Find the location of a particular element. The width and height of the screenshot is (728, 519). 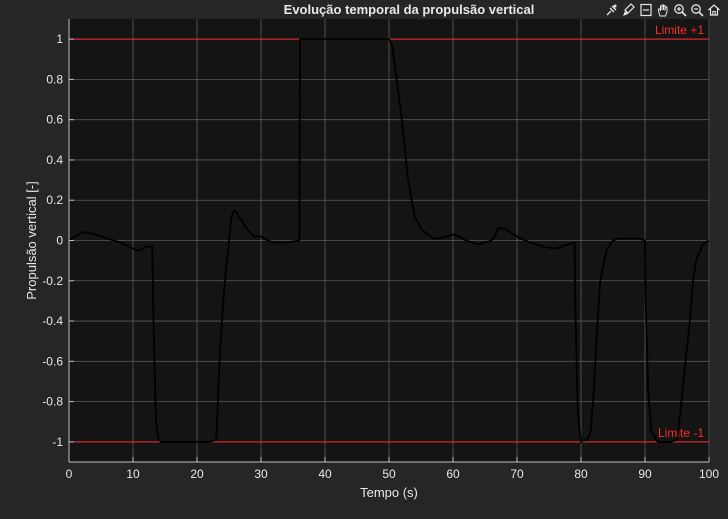

y-tick-label: 1 is located at coordinates (59, 39).